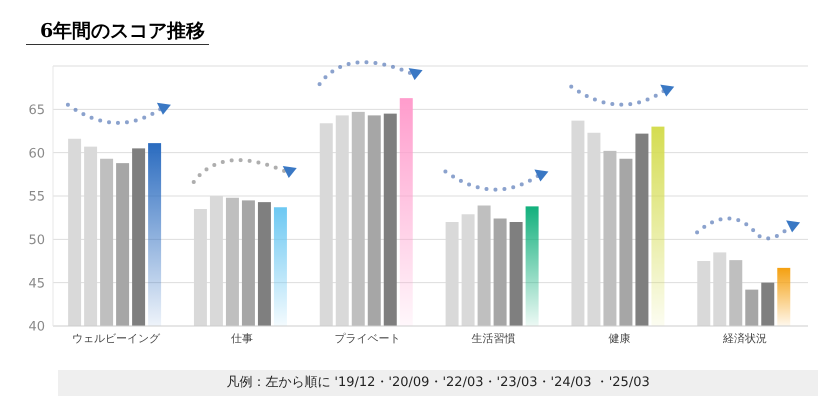  Describe the element at coordinates (493, 338) in the screenshot. I see `x-tick-label: 生活習慣` at that location.